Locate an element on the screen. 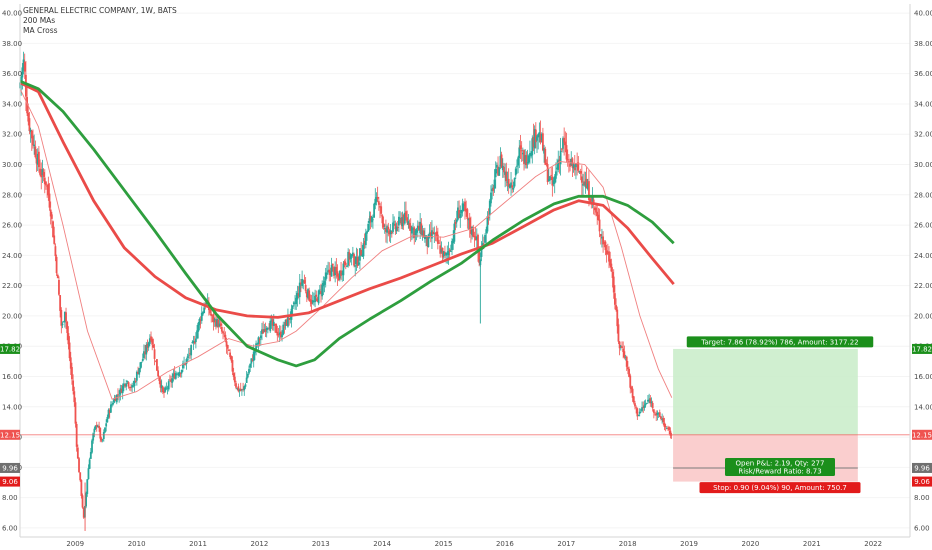 This screenshot has height=550, width=932. legend-line-2: 200 MAs is located at coordinates (39, 20).